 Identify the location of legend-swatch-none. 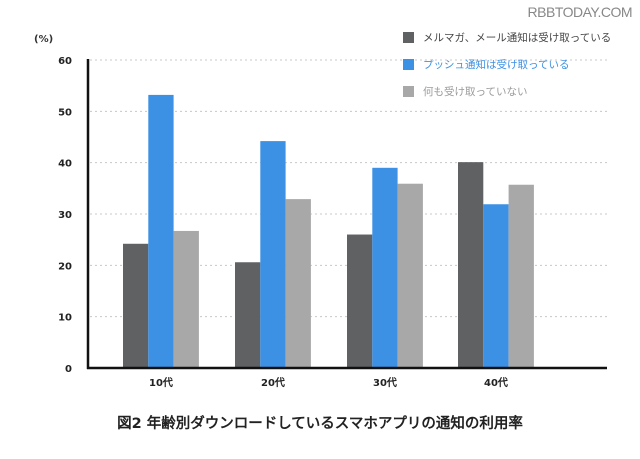
(408, 91).